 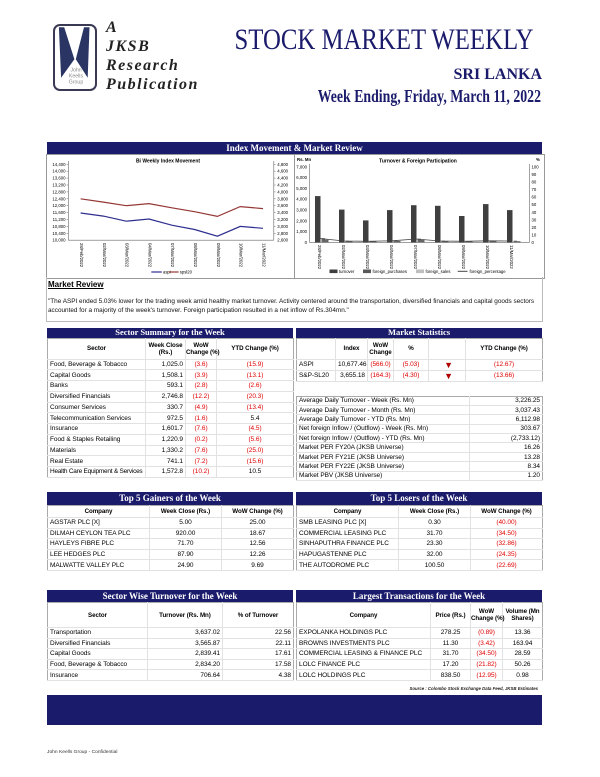 I want to click on svg-text: 4,800, so click(x=282, y=164).